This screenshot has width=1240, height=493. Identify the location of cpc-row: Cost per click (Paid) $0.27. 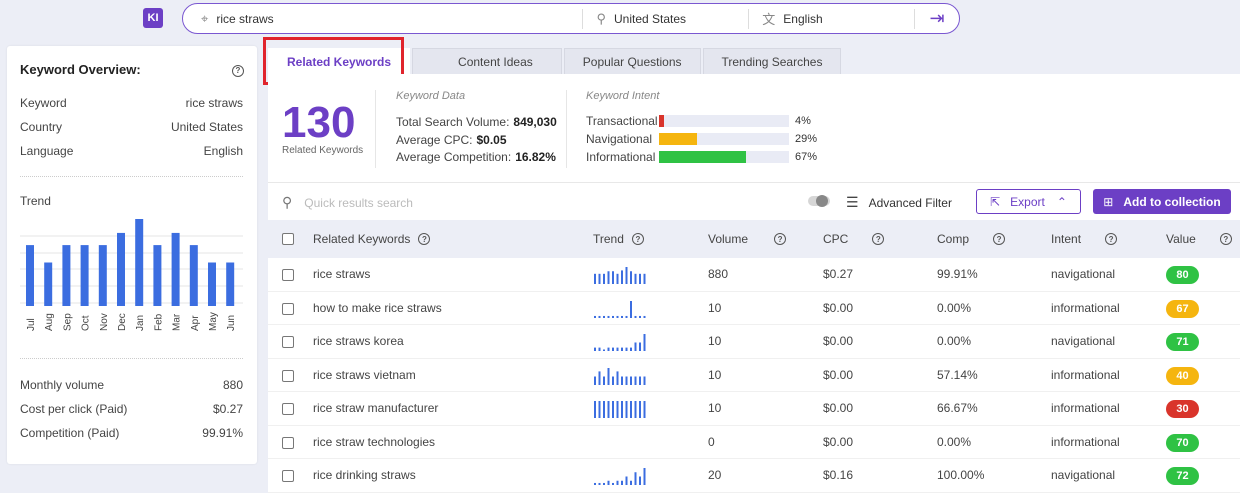
(131, 409).